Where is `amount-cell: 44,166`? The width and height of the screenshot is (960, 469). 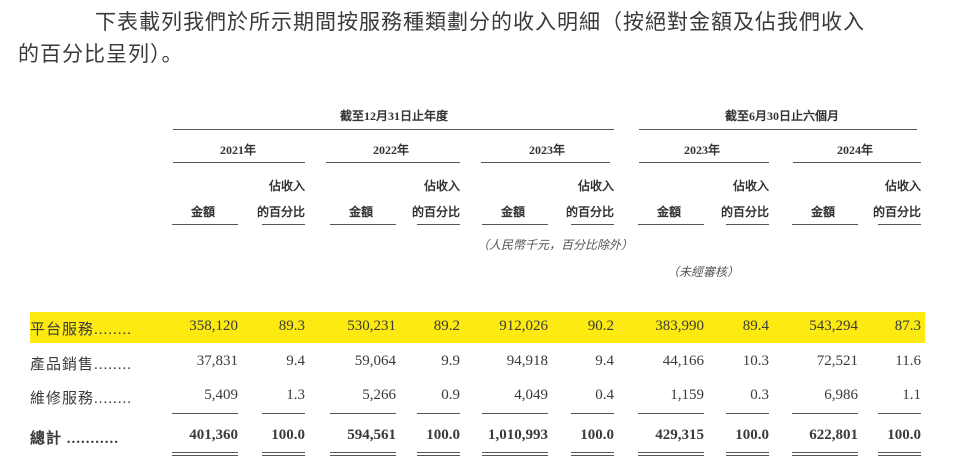
amount-cell: 44,166 is located at coordinates (683, 361).